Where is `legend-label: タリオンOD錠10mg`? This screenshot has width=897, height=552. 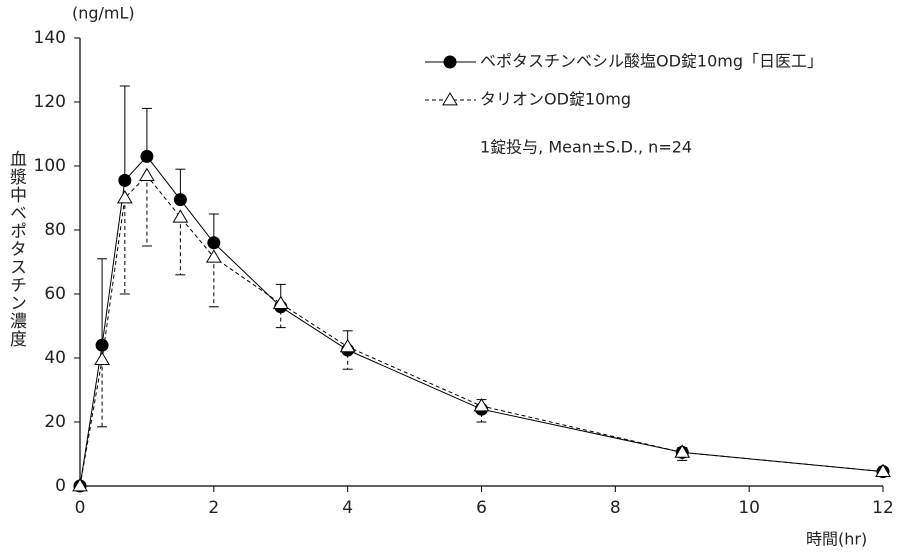 legend-label: タリオンOD錠10mg is located at coordinates (555, 99).